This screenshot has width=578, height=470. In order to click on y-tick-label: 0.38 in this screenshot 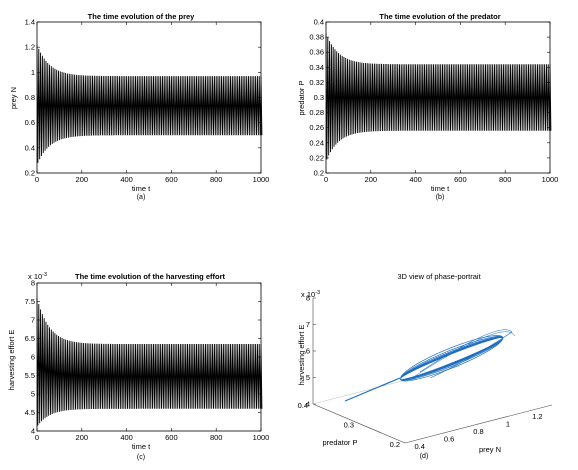, I will do `click(316, 37)`.